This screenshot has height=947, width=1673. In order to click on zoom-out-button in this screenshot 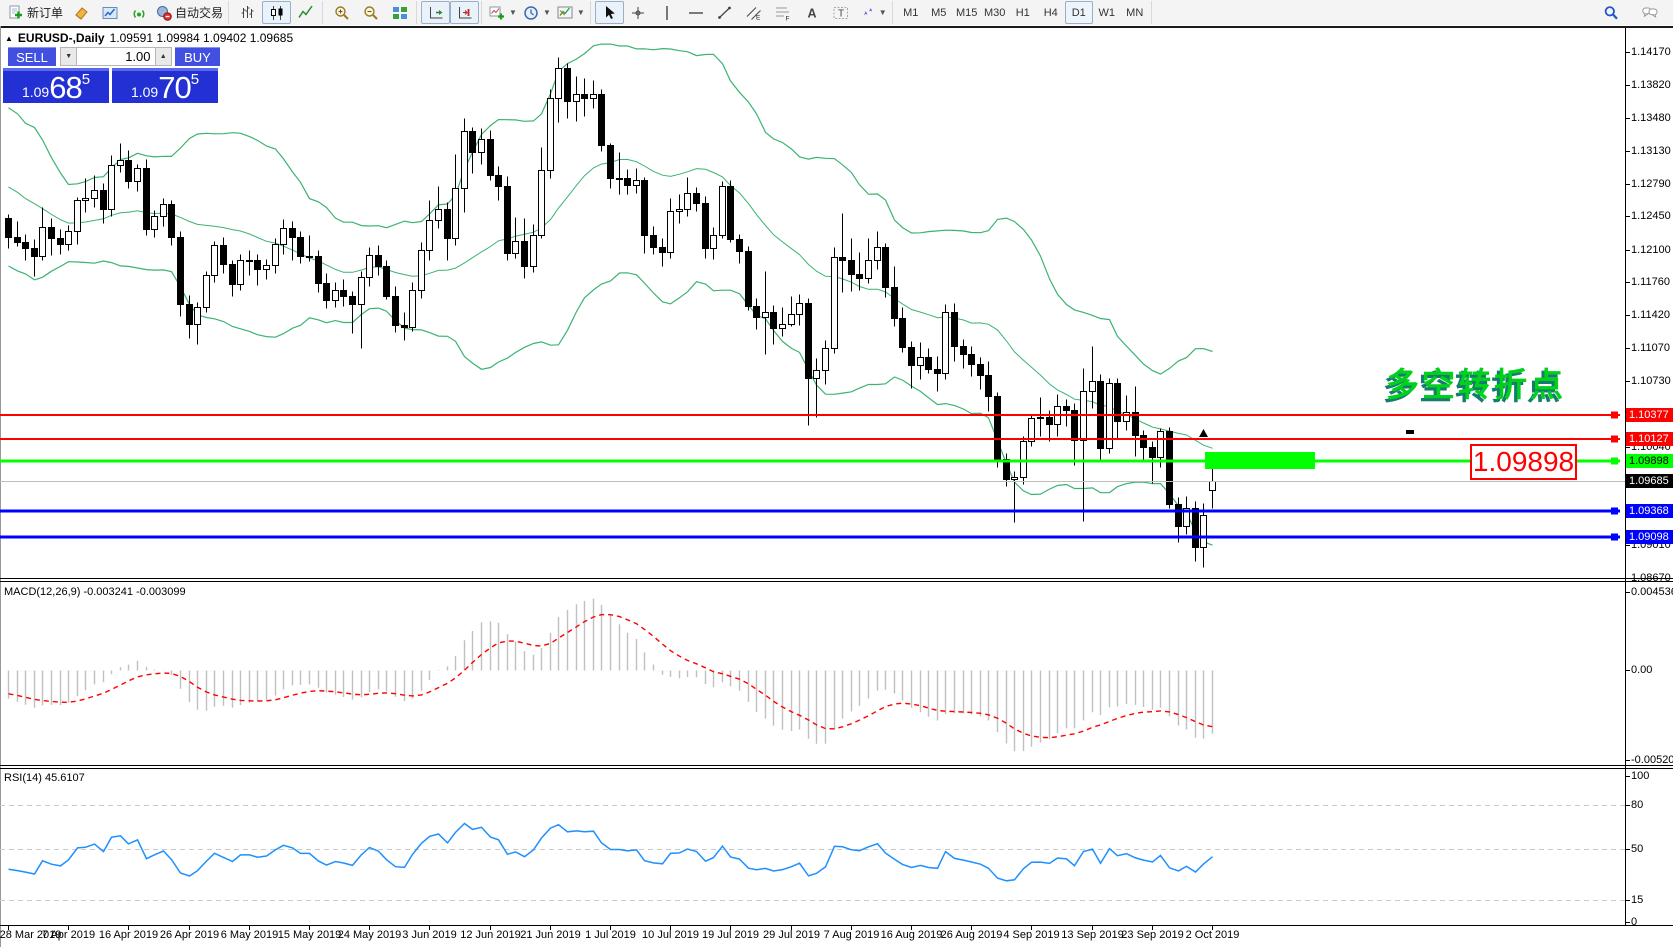, I will do `click(370, 12)`.